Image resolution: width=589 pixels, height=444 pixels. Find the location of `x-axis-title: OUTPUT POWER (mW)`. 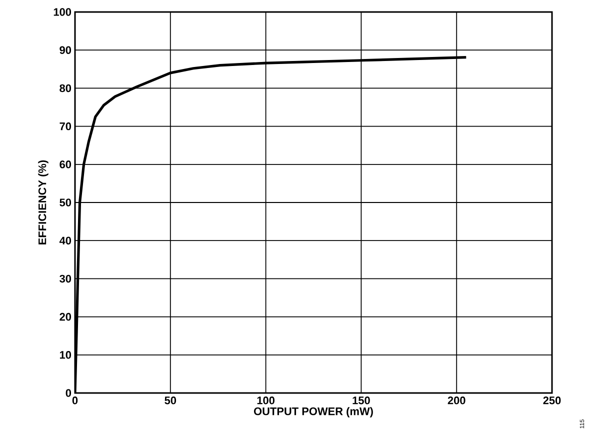

x-axis-title: OUTPUT POWER (mW) is located at coordinates (313, 412).